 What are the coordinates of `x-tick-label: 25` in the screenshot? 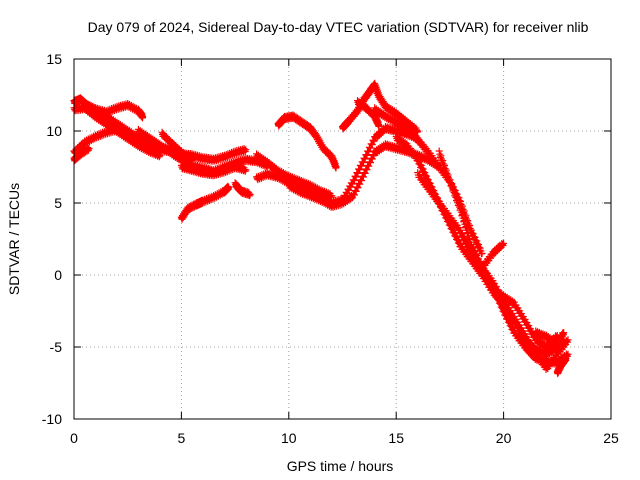 It's located at (611, 438).